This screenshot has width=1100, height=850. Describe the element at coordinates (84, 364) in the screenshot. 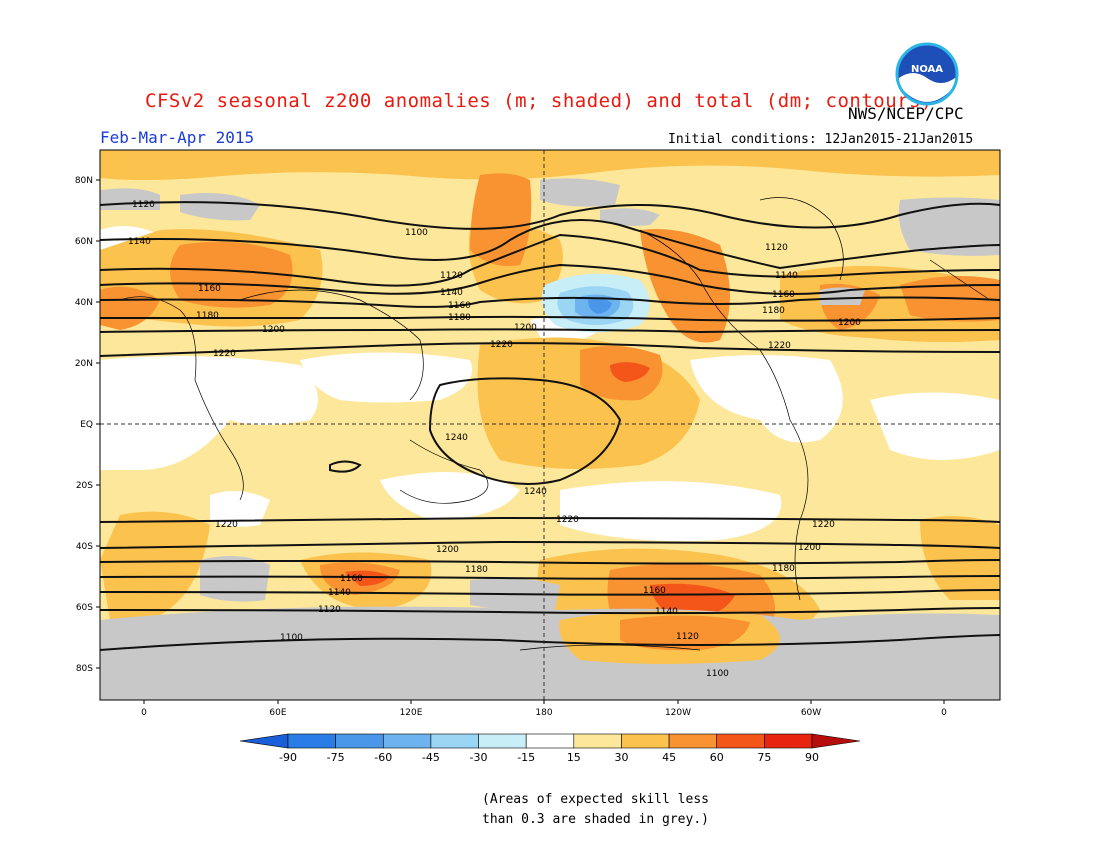

I see `lat-tick: 20N` at that location.